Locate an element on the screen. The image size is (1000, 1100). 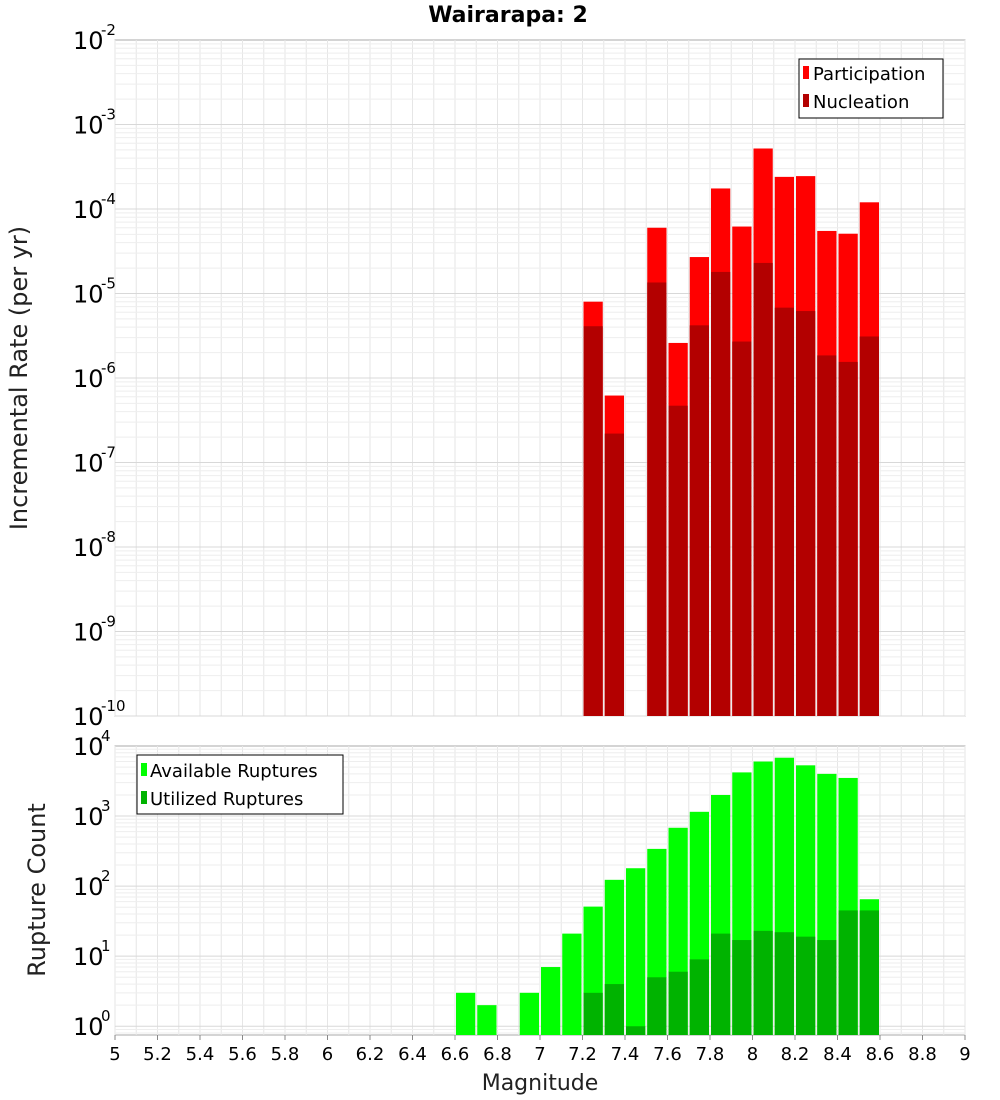
x-tick-label: 7 is located at coordinates (539, 1054).